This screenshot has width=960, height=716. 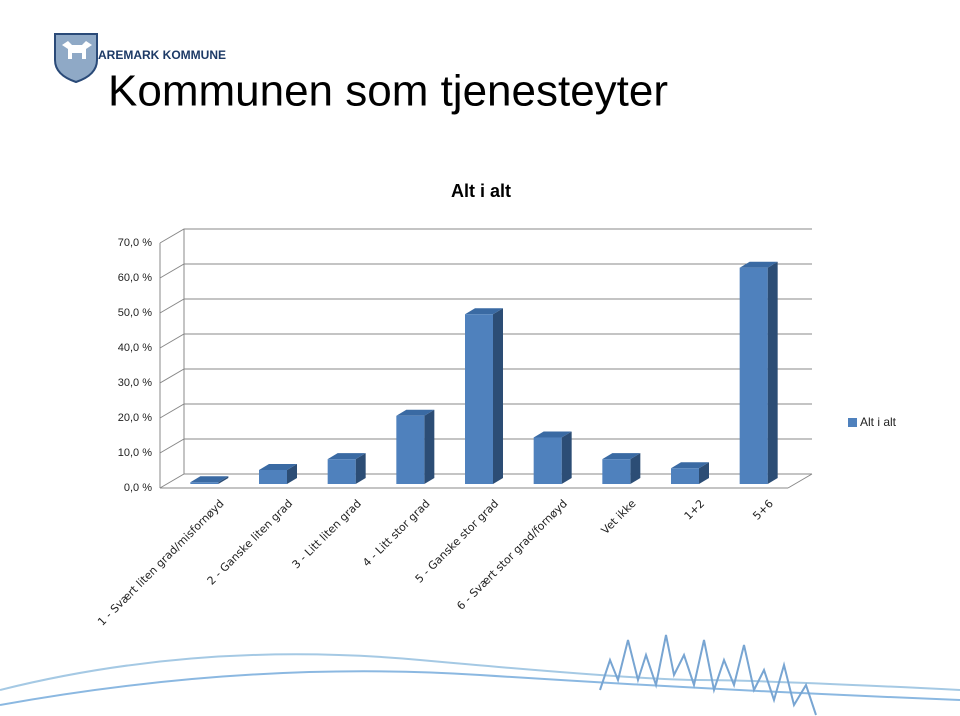 I want to click on x-tick-label: 5+6, so click(x=763, y=510).